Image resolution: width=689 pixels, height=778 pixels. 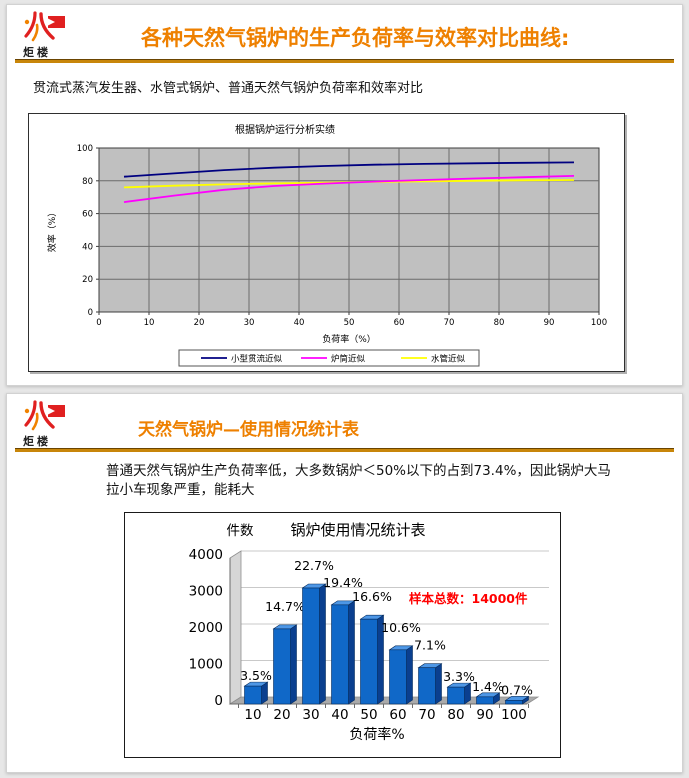 What do you see at coordinates (488, 686) in the screenshot?
I see `svg-text: 1.4%` at bounding box center [488, 686].